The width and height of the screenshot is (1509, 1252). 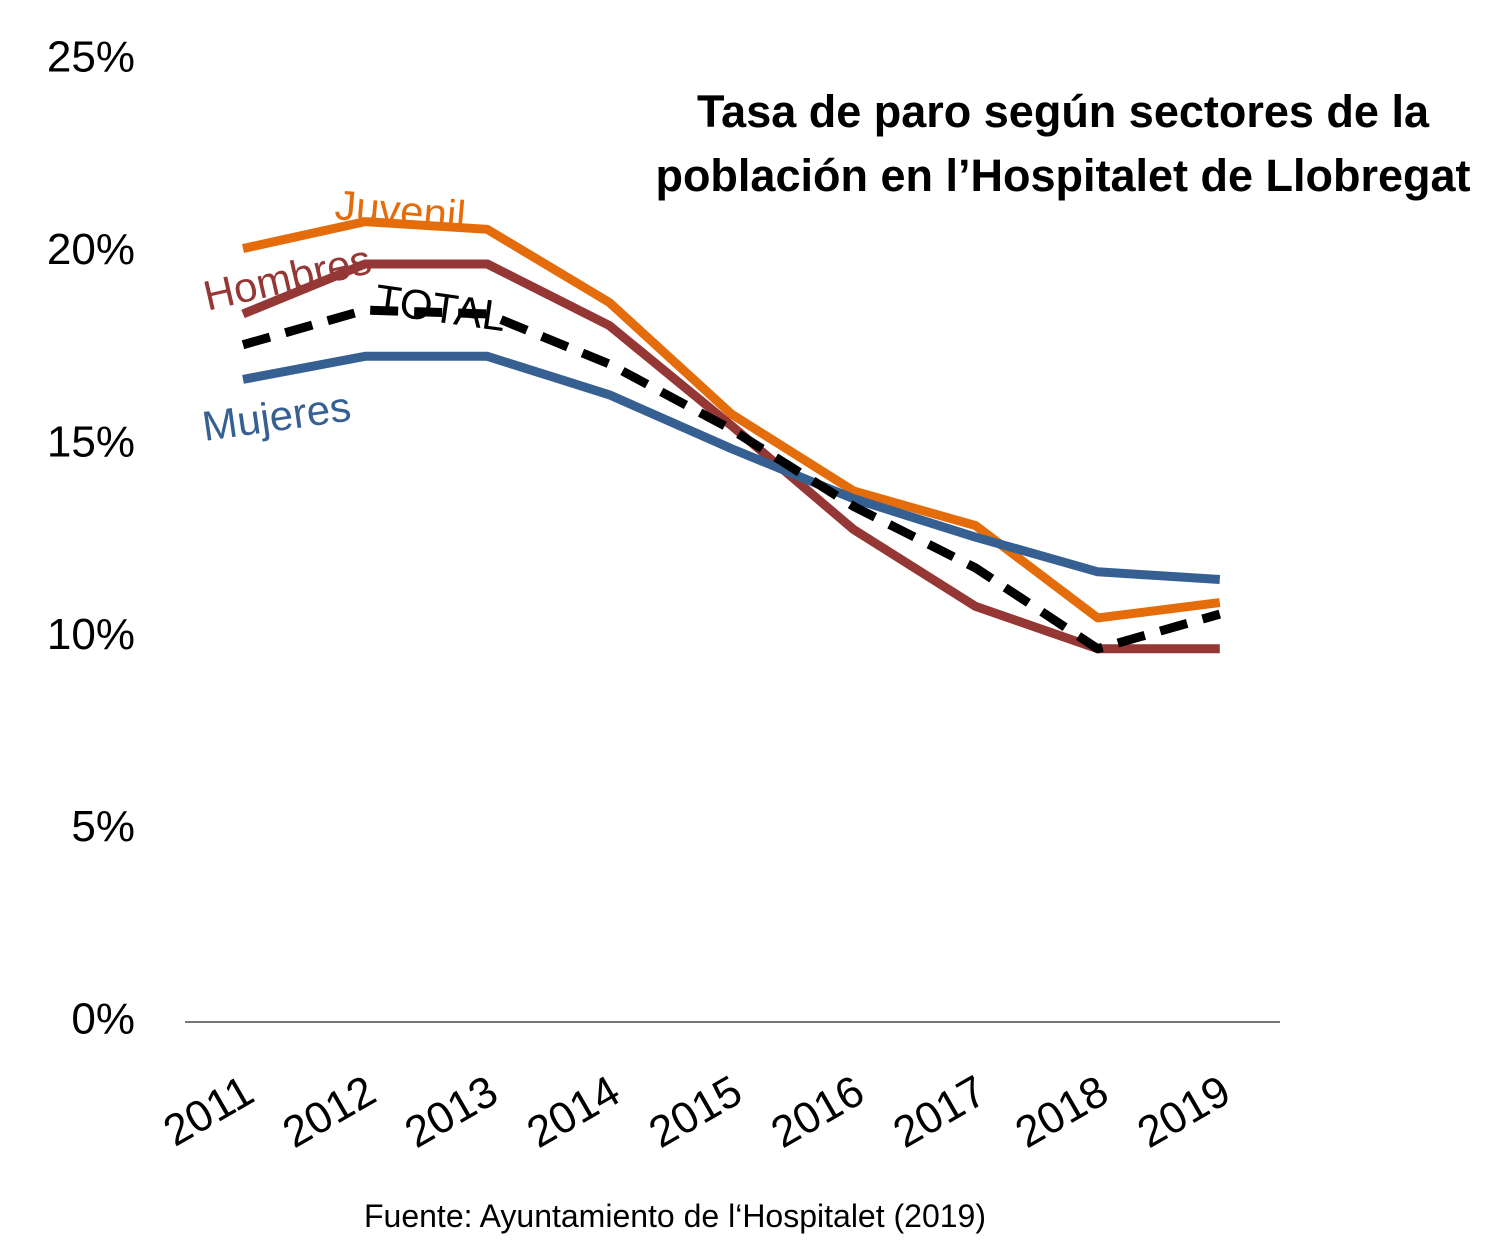 I want to click on x-tick-label: 2013, so click(x=451, y=1111).